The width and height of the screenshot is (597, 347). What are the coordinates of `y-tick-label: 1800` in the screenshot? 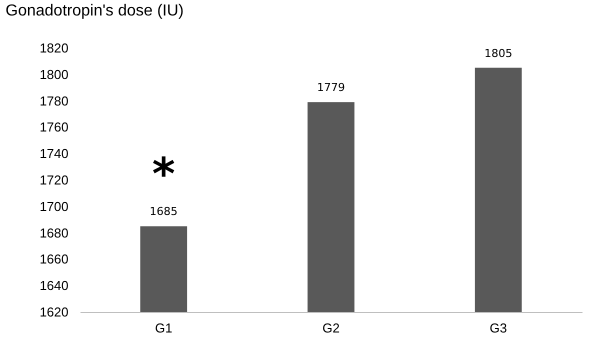 It's located at (54, 74).